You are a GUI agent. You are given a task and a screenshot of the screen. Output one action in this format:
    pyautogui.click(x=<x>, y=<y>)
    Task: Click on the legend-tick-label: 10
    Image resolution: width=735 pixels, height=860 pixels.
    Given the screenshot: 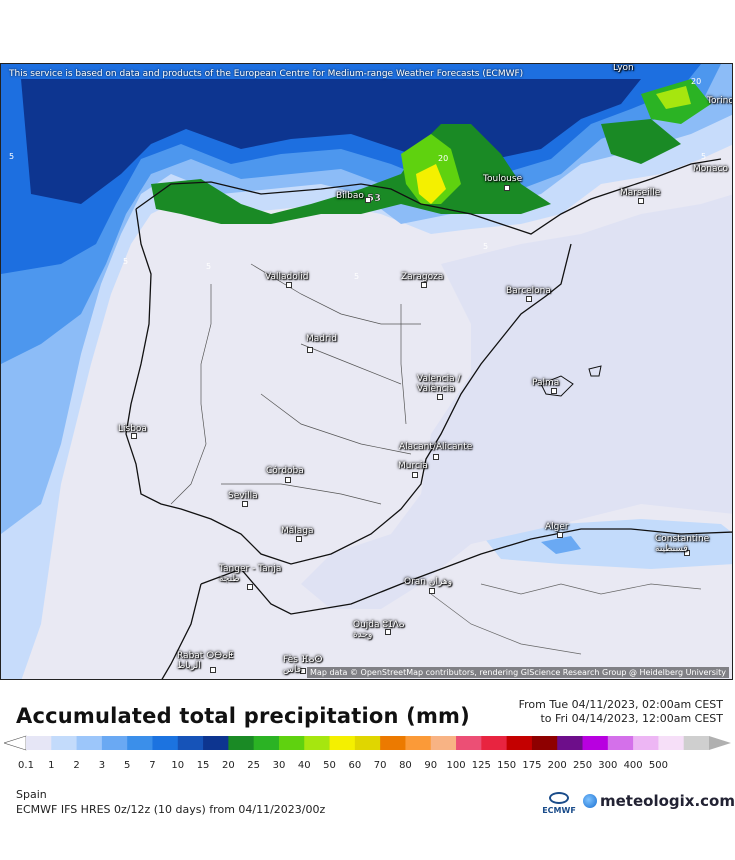 What is the action you would take?
    pyautogui.click(x=178, y=765)
    